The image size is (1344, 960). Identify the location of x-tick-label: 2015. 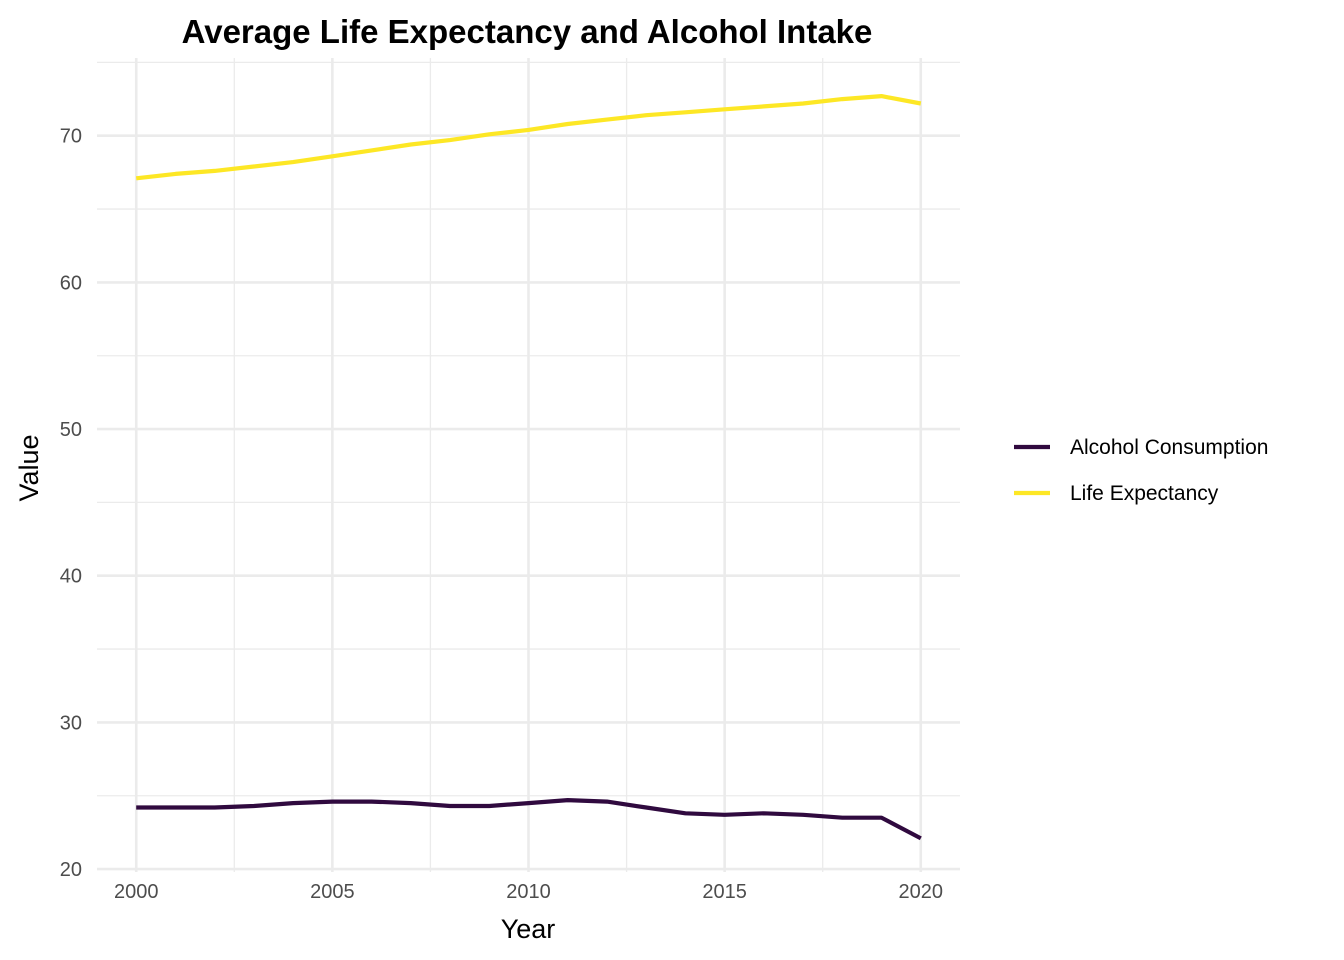
(724, 892).